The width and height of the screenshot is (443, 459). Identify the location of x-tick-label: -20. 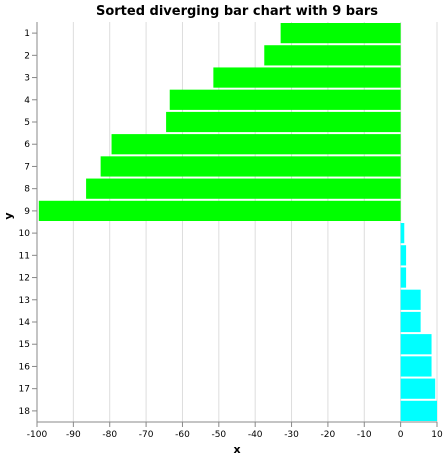
(328, 435).